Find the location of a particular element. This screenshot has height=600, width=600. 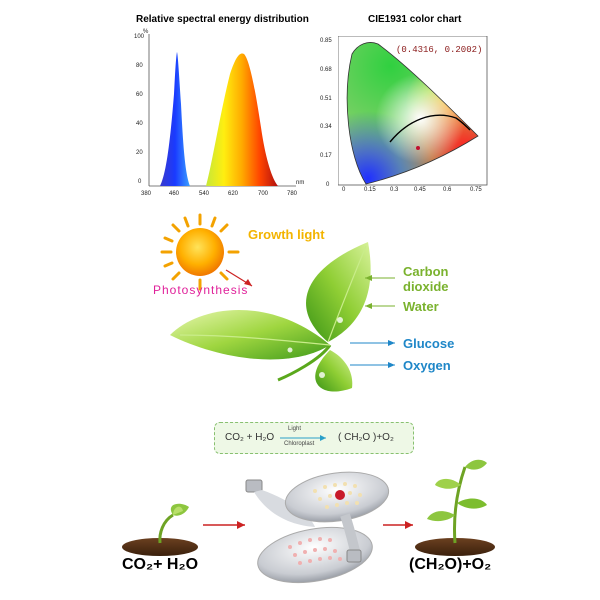

cie-point-marker is located at coordinates (418, 148).